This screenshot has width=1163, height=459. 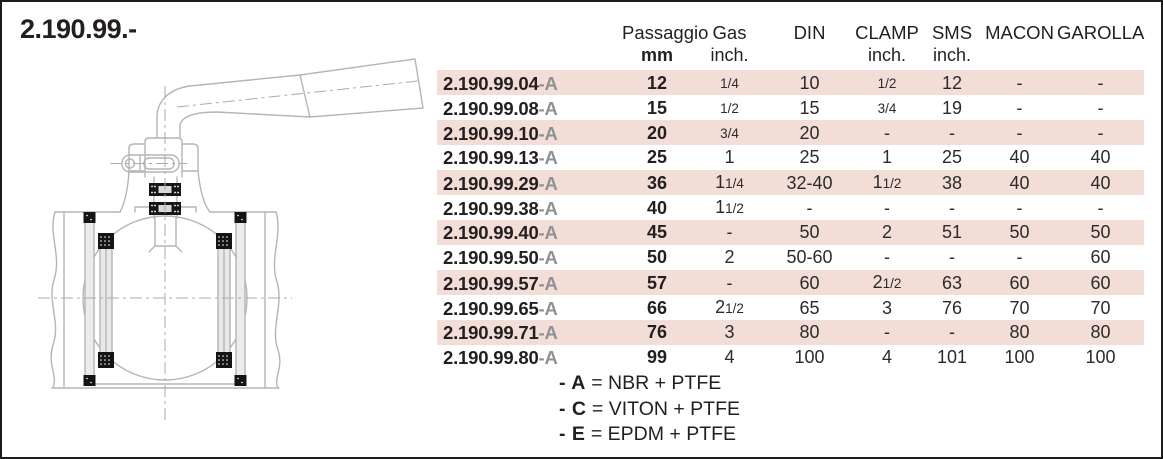 What do you see at coordinates (729, 357) in the screenshot?
I see `cell-gas: 4` at bounding box center [729, 357].